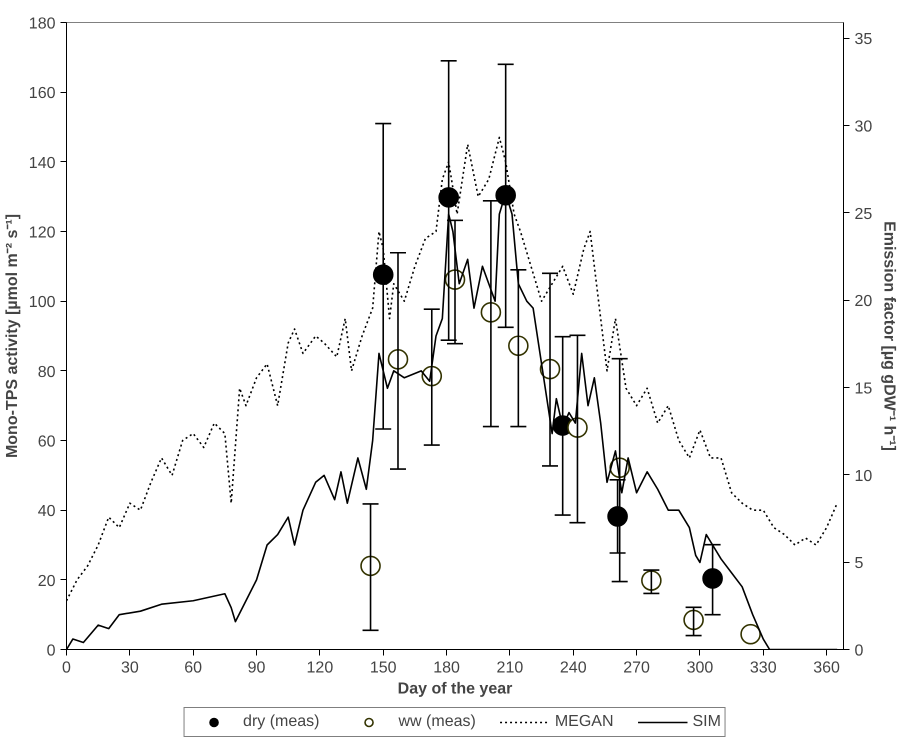 This screenshot has width=903, height=751. Describe the element at coordinates (67, 668) in the screenshot. I see `x-tick-label: 0` at that location.